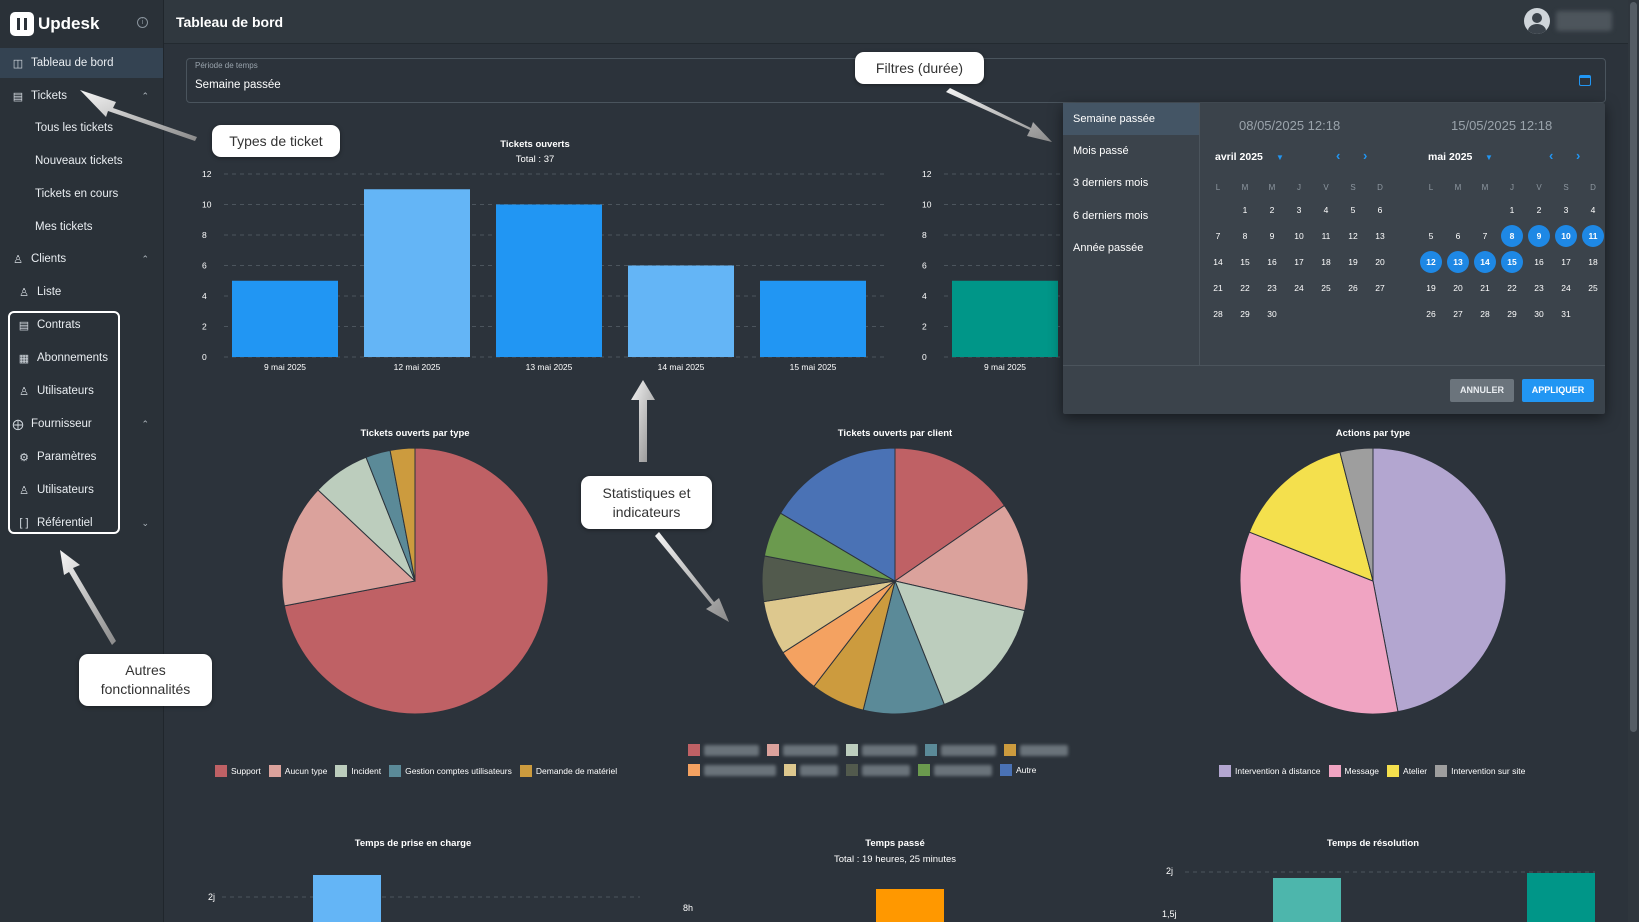  Describe the element at coordinates (1633, 367) in the screenshot. I see `scrollbar-thumb` at that location.